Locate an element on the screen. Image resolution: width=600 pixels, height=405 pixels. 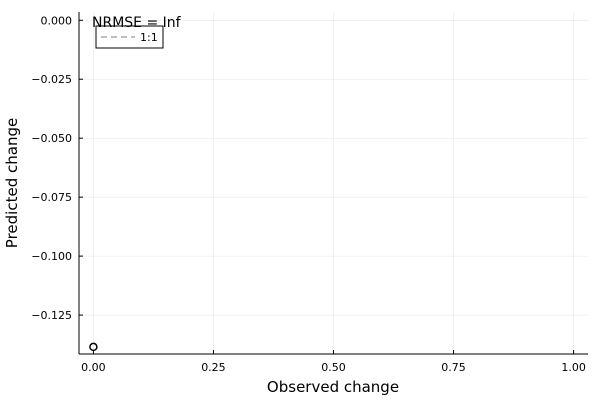
y-tick-label: −0.050 is located at coordinates (51, 138).